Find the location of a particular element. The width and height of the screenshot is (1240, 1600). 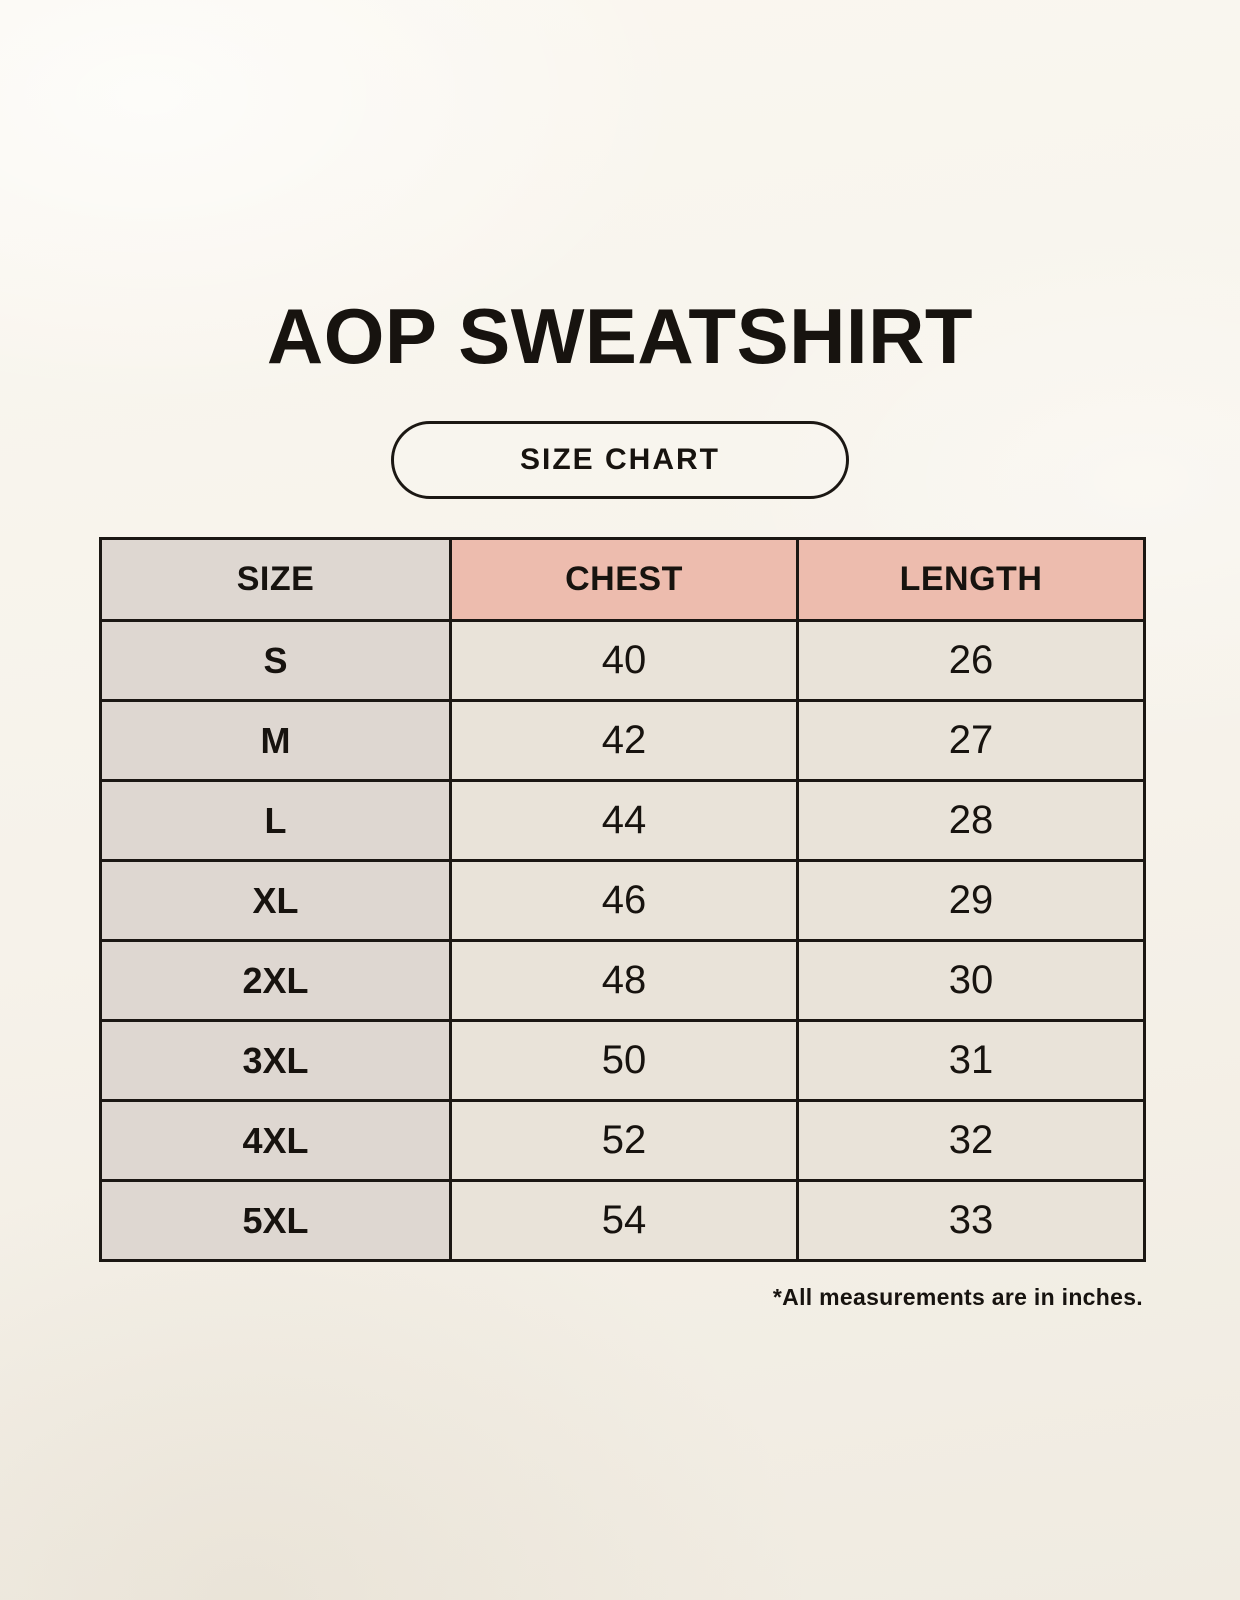

chest-value: 54 is located at coordinates (624, 1220).